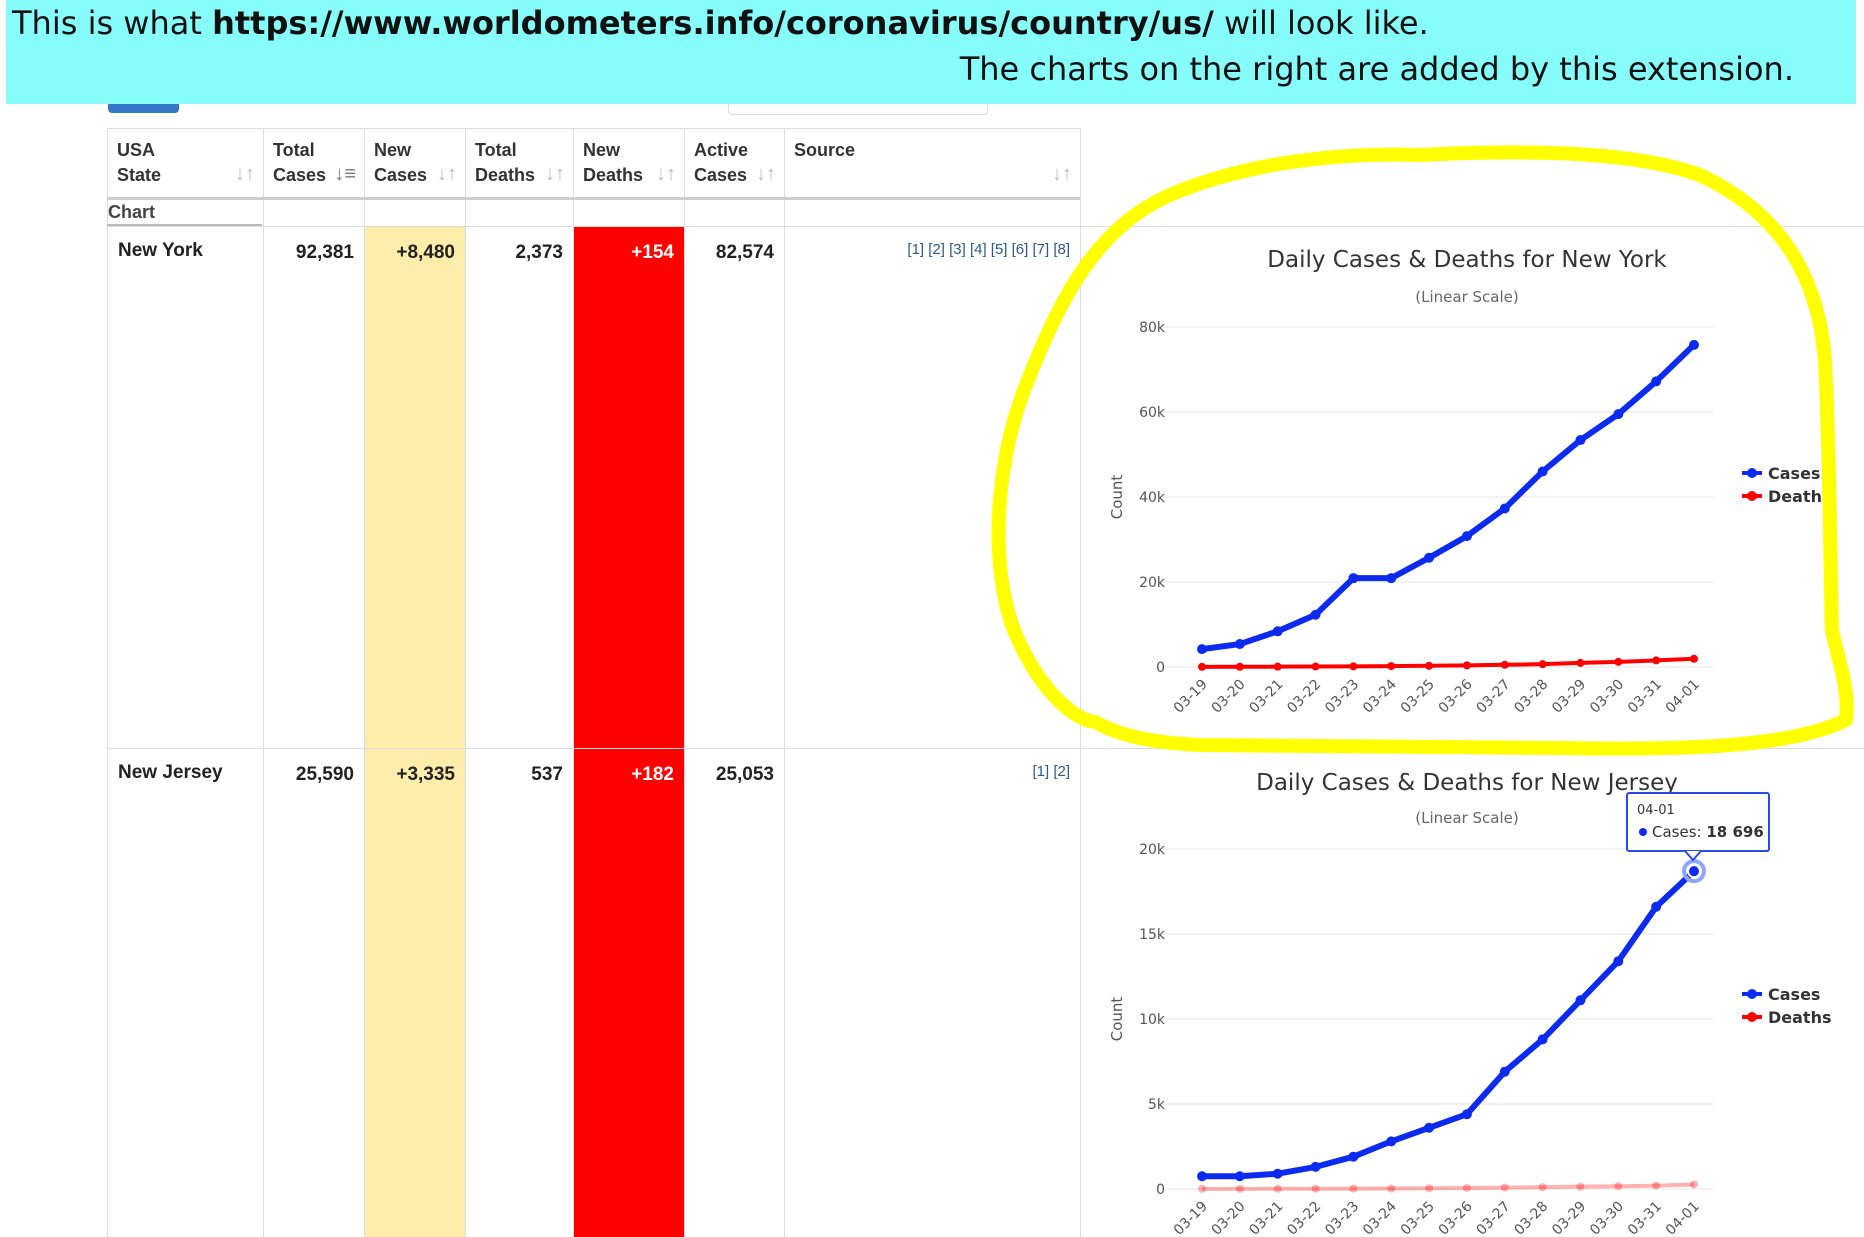 The width and height of the screenshot is (1864, 1237). What do you see at coordinates (160, 250) in the screenshot?
I see `state-name: New York` at bounding box center [160, 250].